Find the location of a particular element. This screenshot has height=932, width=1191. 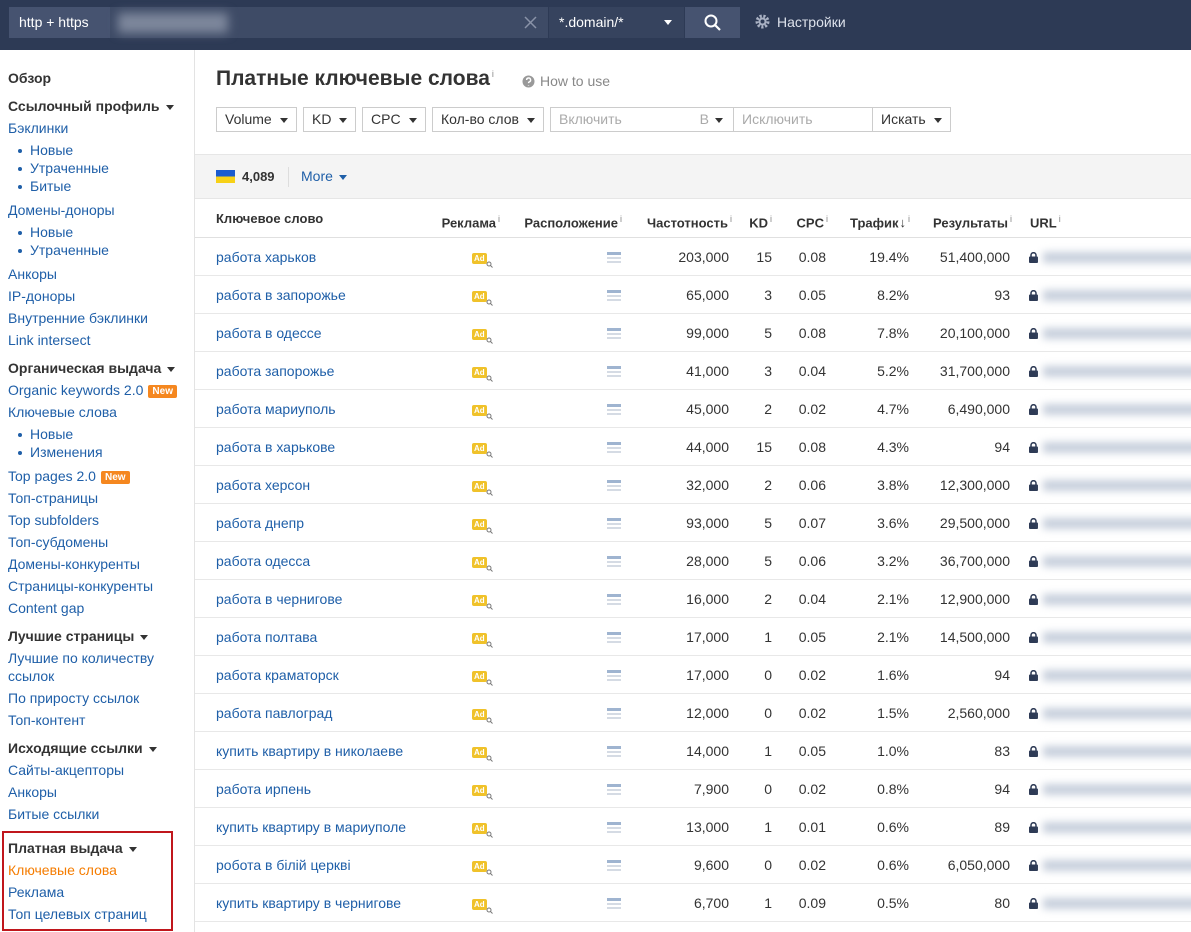

keyword-link: работа краматорск is located at coordinates (277, 675).